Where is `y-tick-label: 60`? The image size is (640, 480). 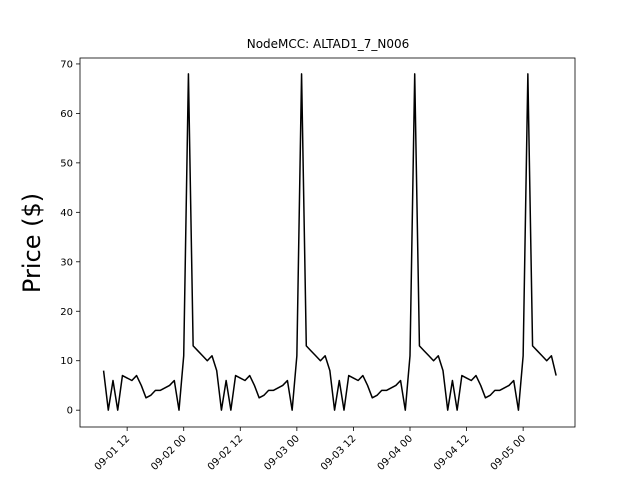
y-tick-label: 60 is located at coordinates (66, 114).